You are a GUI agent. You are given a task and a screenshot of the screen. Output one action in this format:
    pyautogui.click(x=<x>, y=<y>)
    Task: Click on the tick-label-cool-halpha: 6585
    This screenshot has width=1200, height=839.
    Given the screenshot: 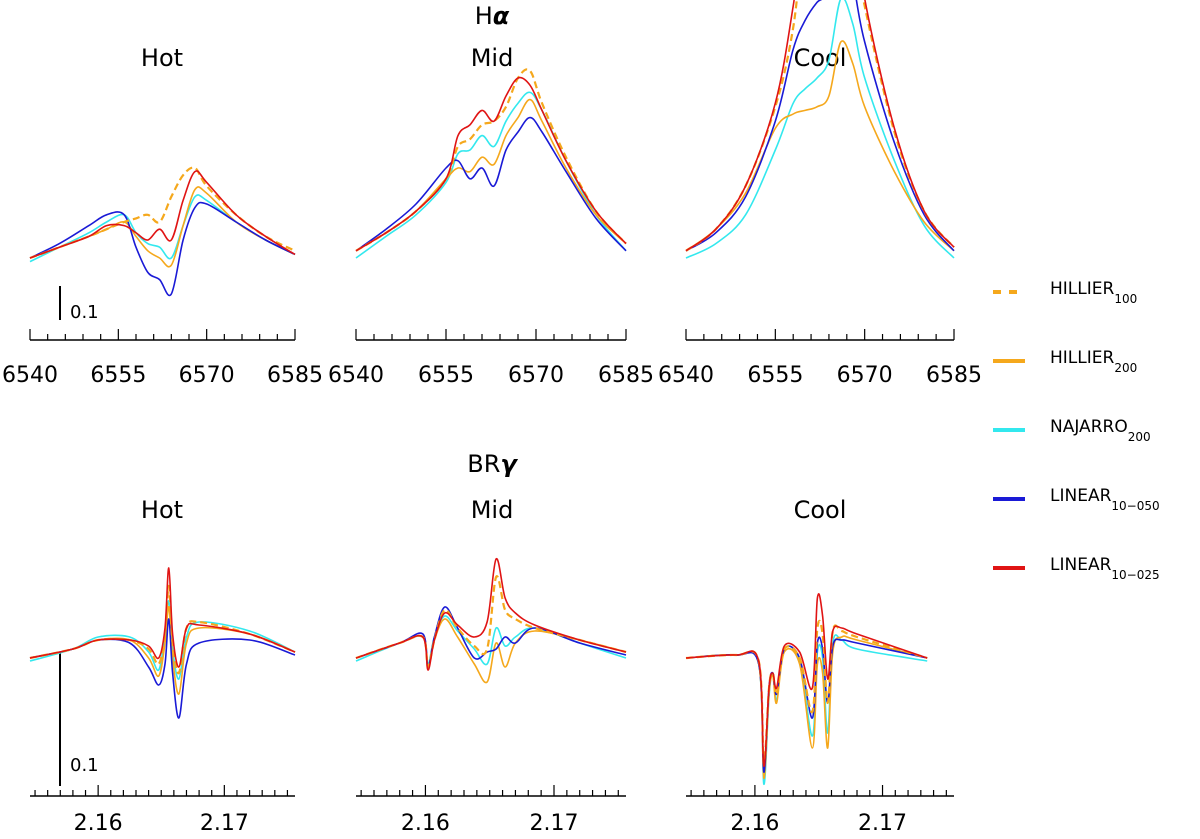 What is the action you would take?
    pyautogui.click(x=954, y=375)
    